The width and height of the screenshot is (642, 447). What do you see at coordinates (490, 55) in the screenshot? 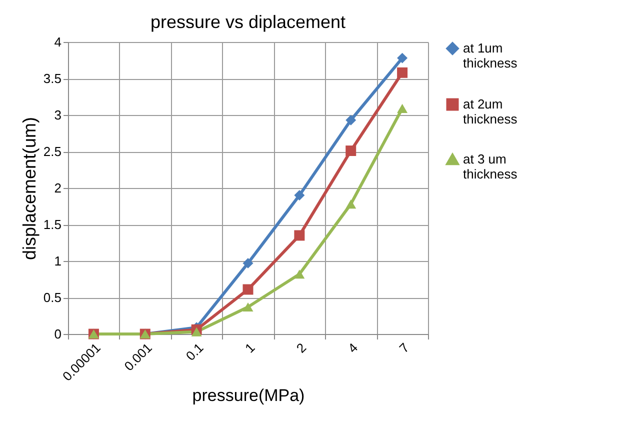
I see `legend-label: at 1um thickness` at bounding box center [490, 55].